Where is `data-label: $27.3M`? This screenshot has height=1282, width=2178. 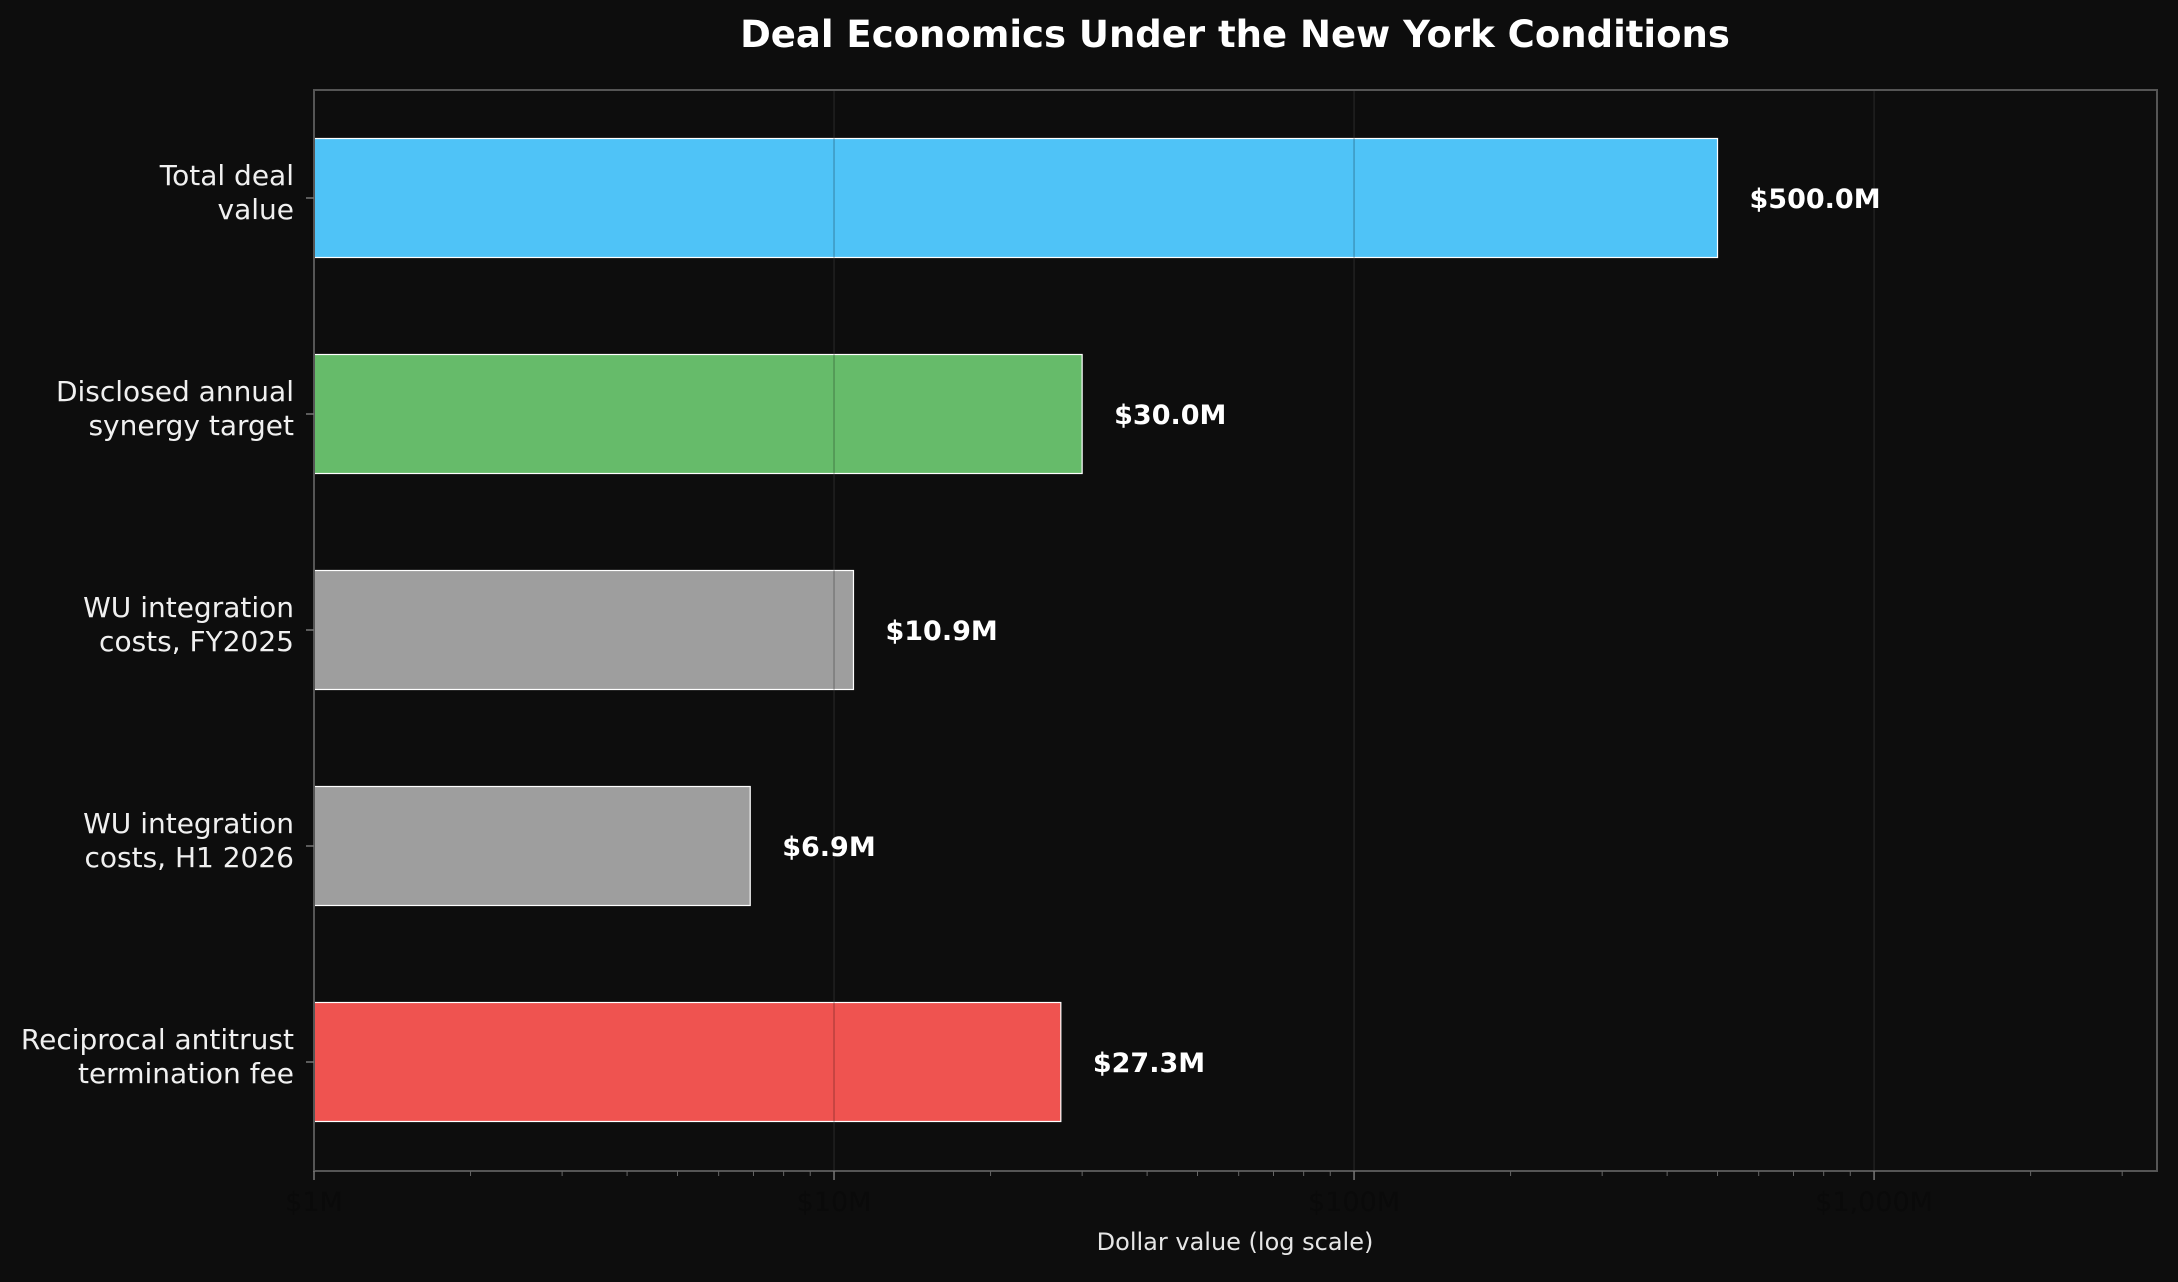
data-label: $27.3M is located at coordinates (1149, 1063).